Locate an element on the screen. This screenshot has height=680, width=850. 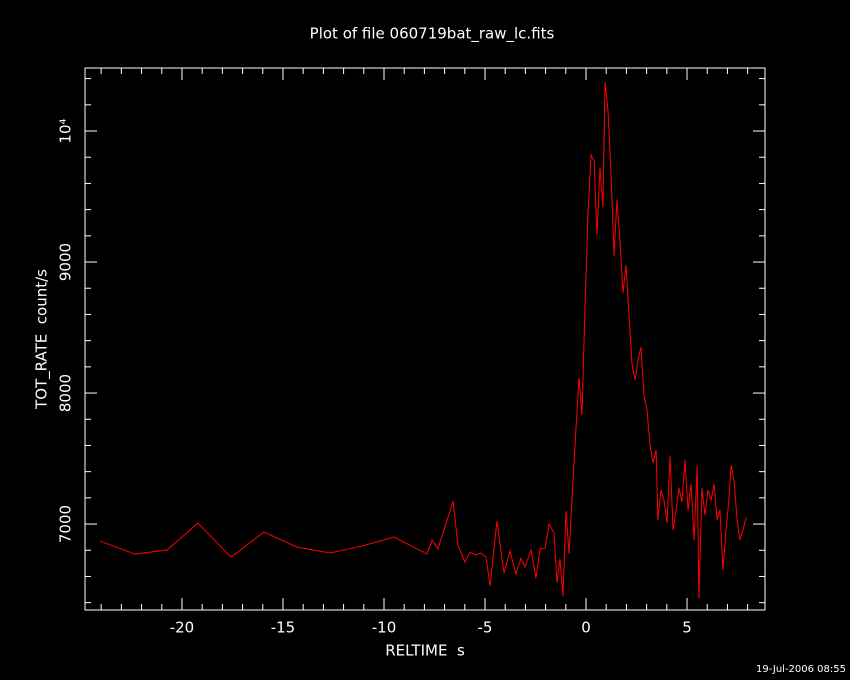
x-tick-label: 0 is located at coordinates (586, 628).